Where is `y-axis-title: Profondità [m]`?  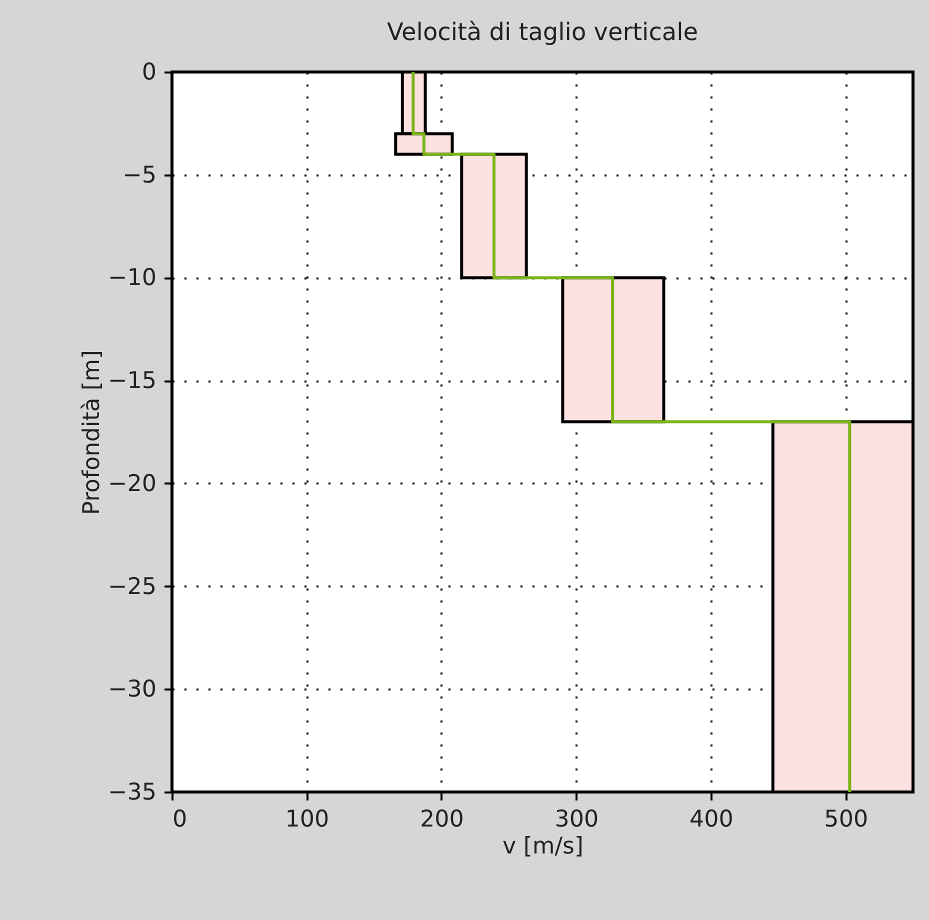
y-axis-title: Profondità [m] is located at coordinates (91, 432).